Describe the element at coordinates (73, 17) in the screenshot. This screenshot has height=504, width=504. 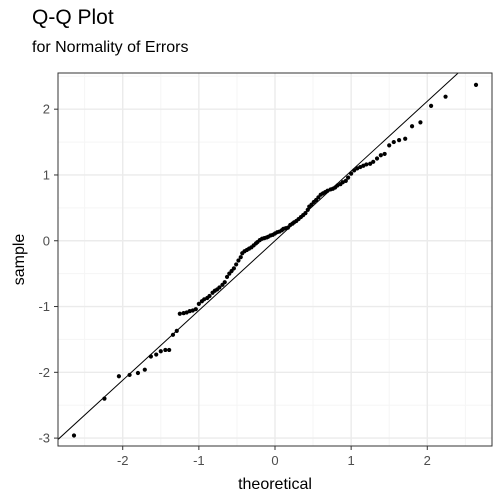
I see `chart-title: Q-Q Plot` at that location.